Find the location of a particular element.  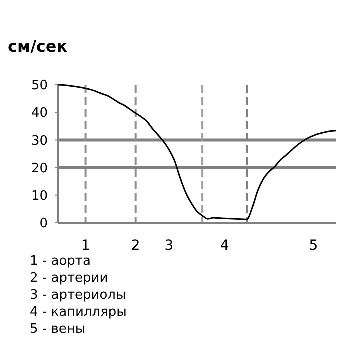

text: 1 - аорта is located at coordinates (60, 261).